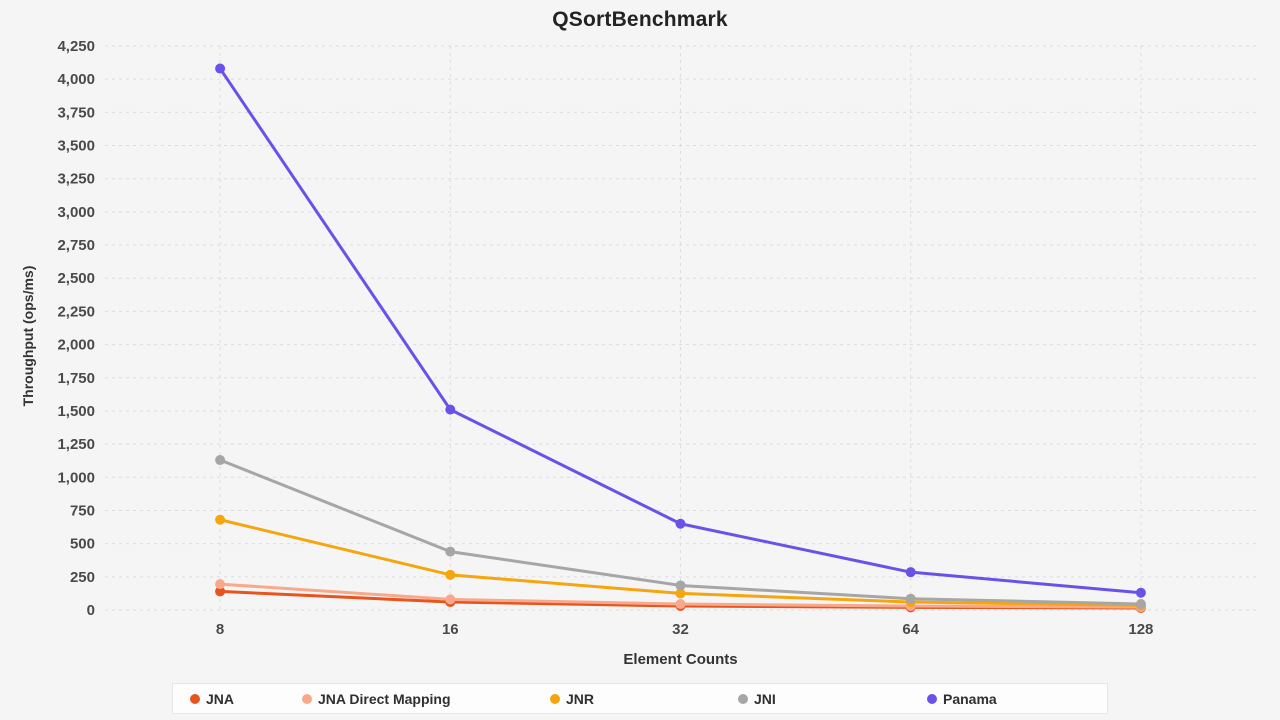 The width and height of the screenshot is (1280, 720). What do you see at coordinates (82, 510) in the screenshot?
I see `y-tick-label: 750` at bounding box center [82, 510].